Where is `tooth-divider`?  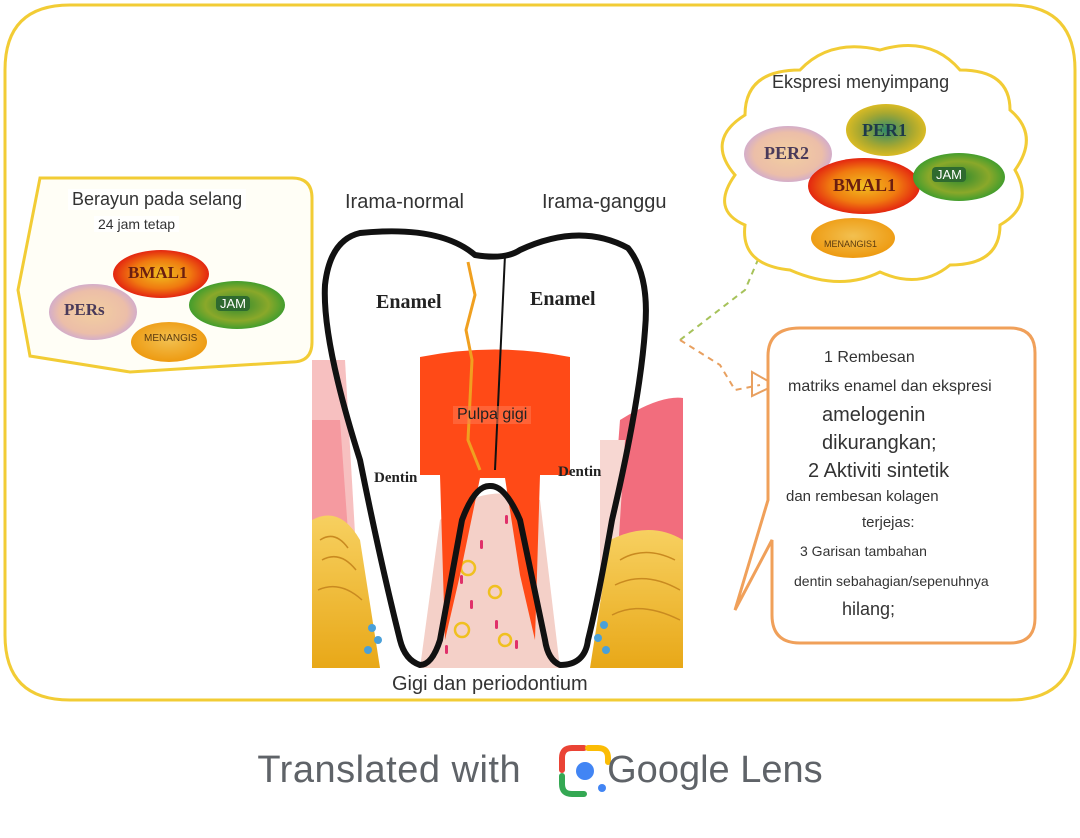 tooth-divider is located at coordinates (500, 362).